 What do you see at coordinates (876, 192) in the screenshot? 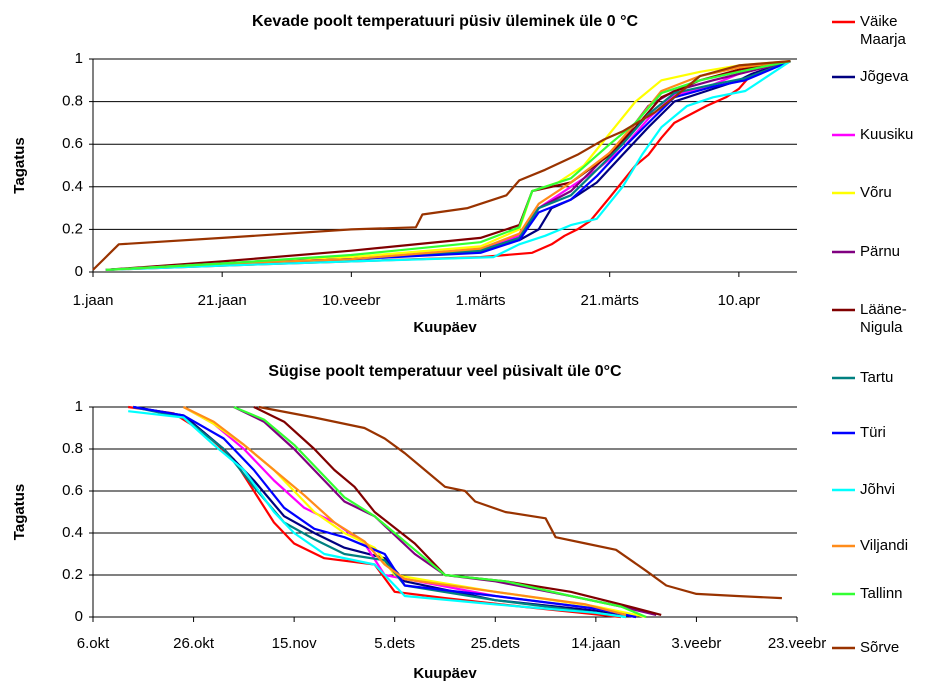
I see `legend-label: Võru` at bounding box center [876, 192].